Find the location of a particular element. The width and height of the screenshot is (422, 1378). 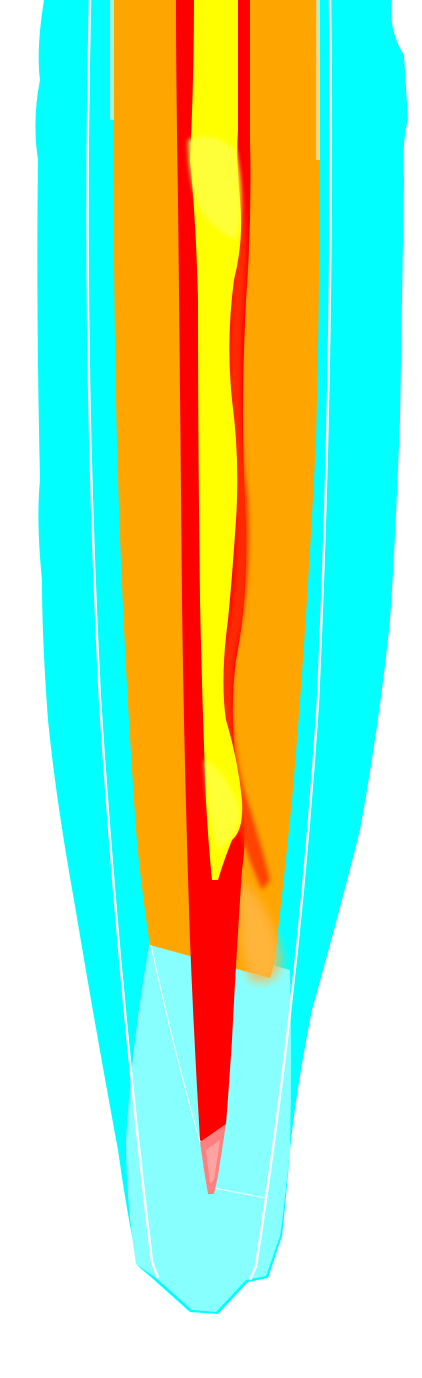

white-strip-right is located at coordinates (318, 80).